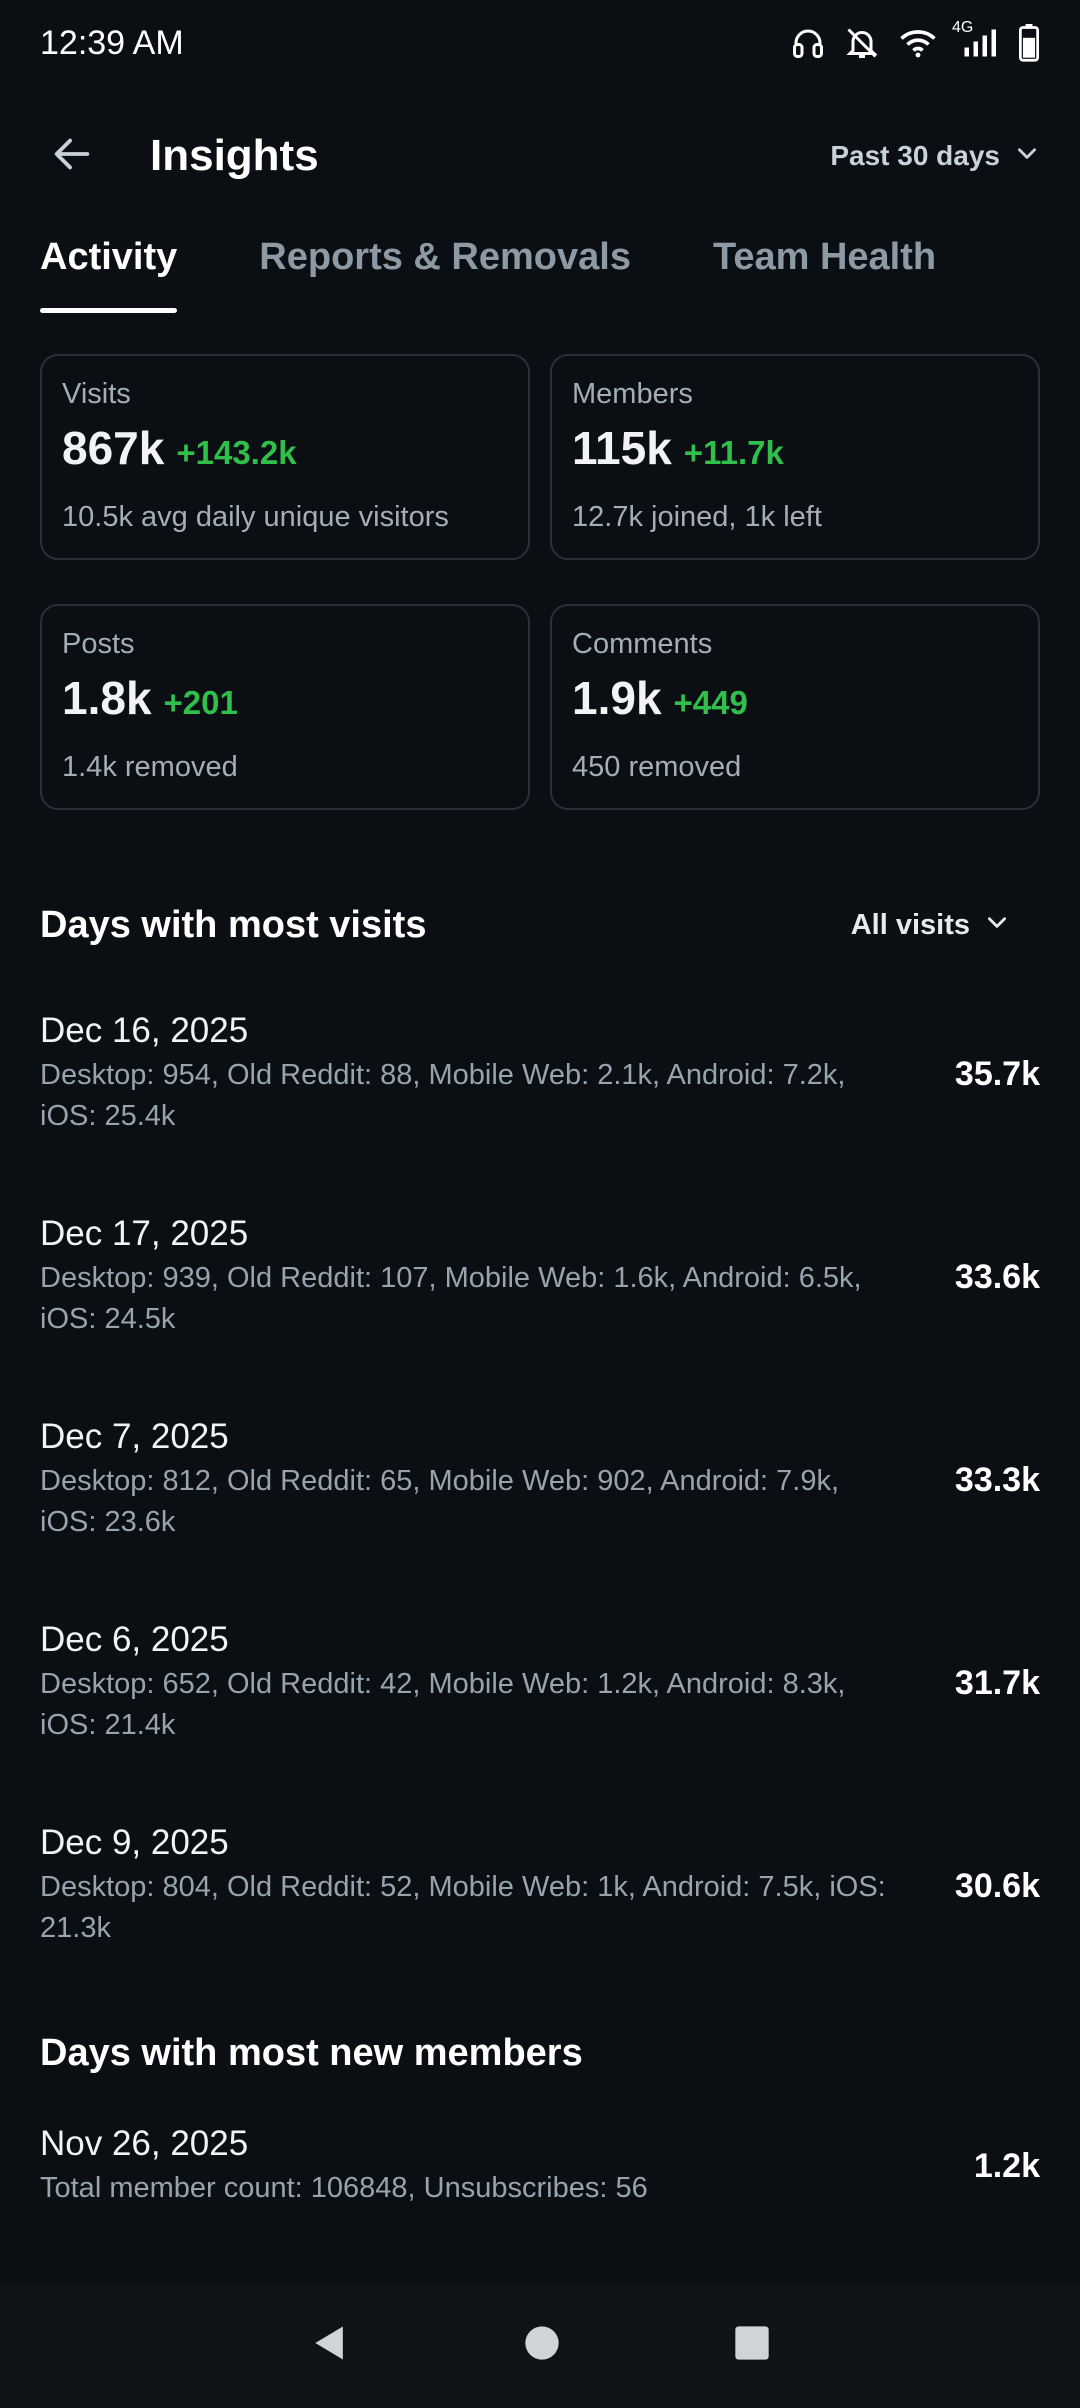  What do you see at coordinates (109, 276) in the screenshot?
I see `tab-activity: Activity` at bounding box center [109, 276].